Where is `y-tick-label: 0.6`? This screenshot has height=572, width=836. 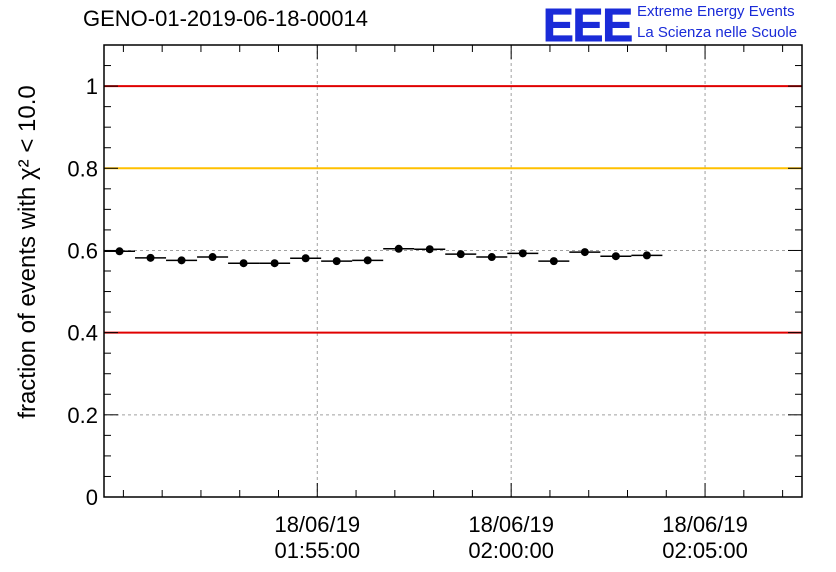
y-tick-label: 0.6 is located at coordinates (82, 250).